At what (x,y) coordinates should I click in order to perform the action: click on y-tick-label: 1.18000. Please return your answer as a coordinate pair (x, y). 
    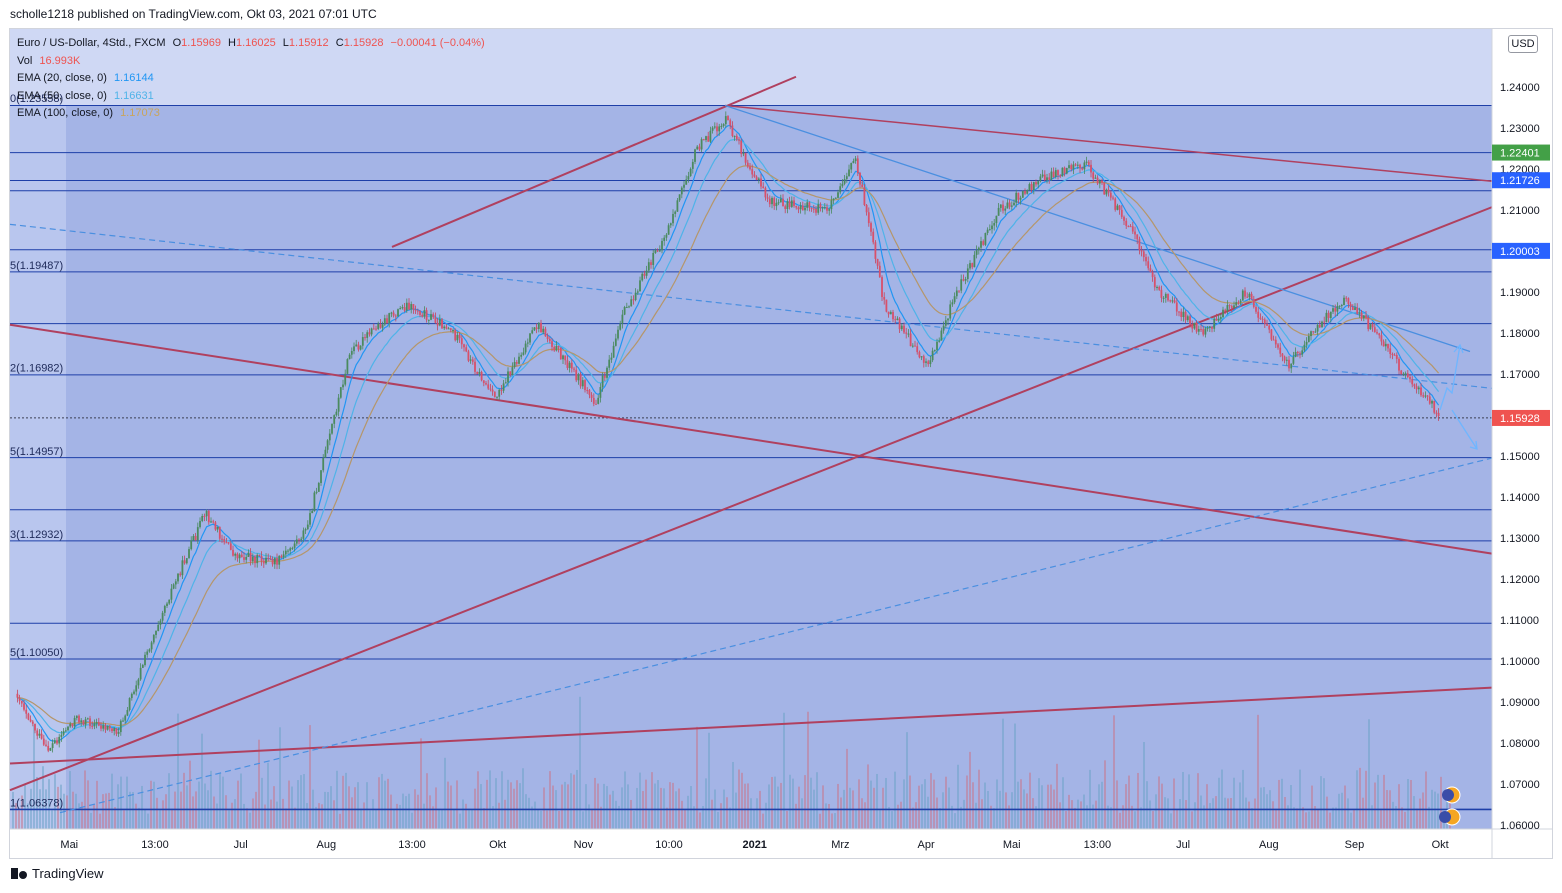
    Looking at the image, I should click on (1520, 334).